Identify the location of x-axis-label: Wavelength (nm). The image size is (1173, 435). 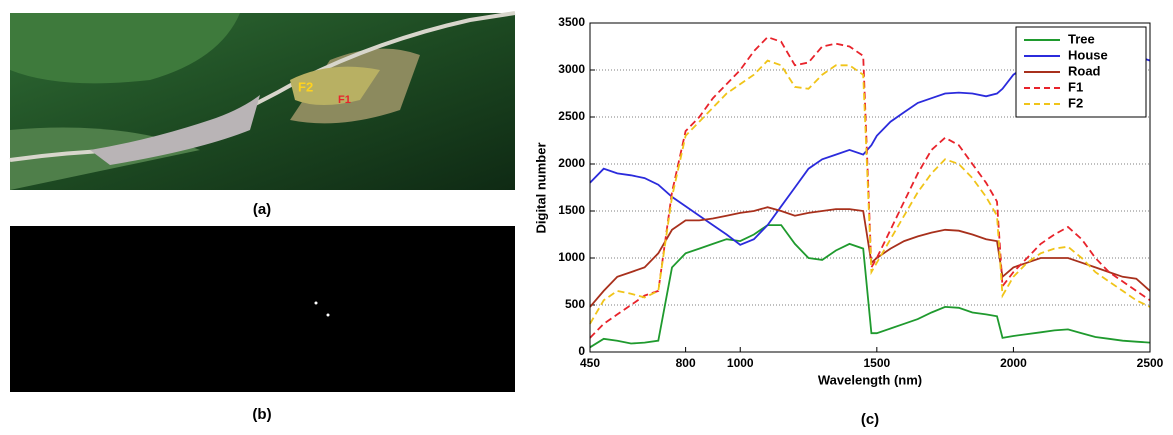
(870, 379).